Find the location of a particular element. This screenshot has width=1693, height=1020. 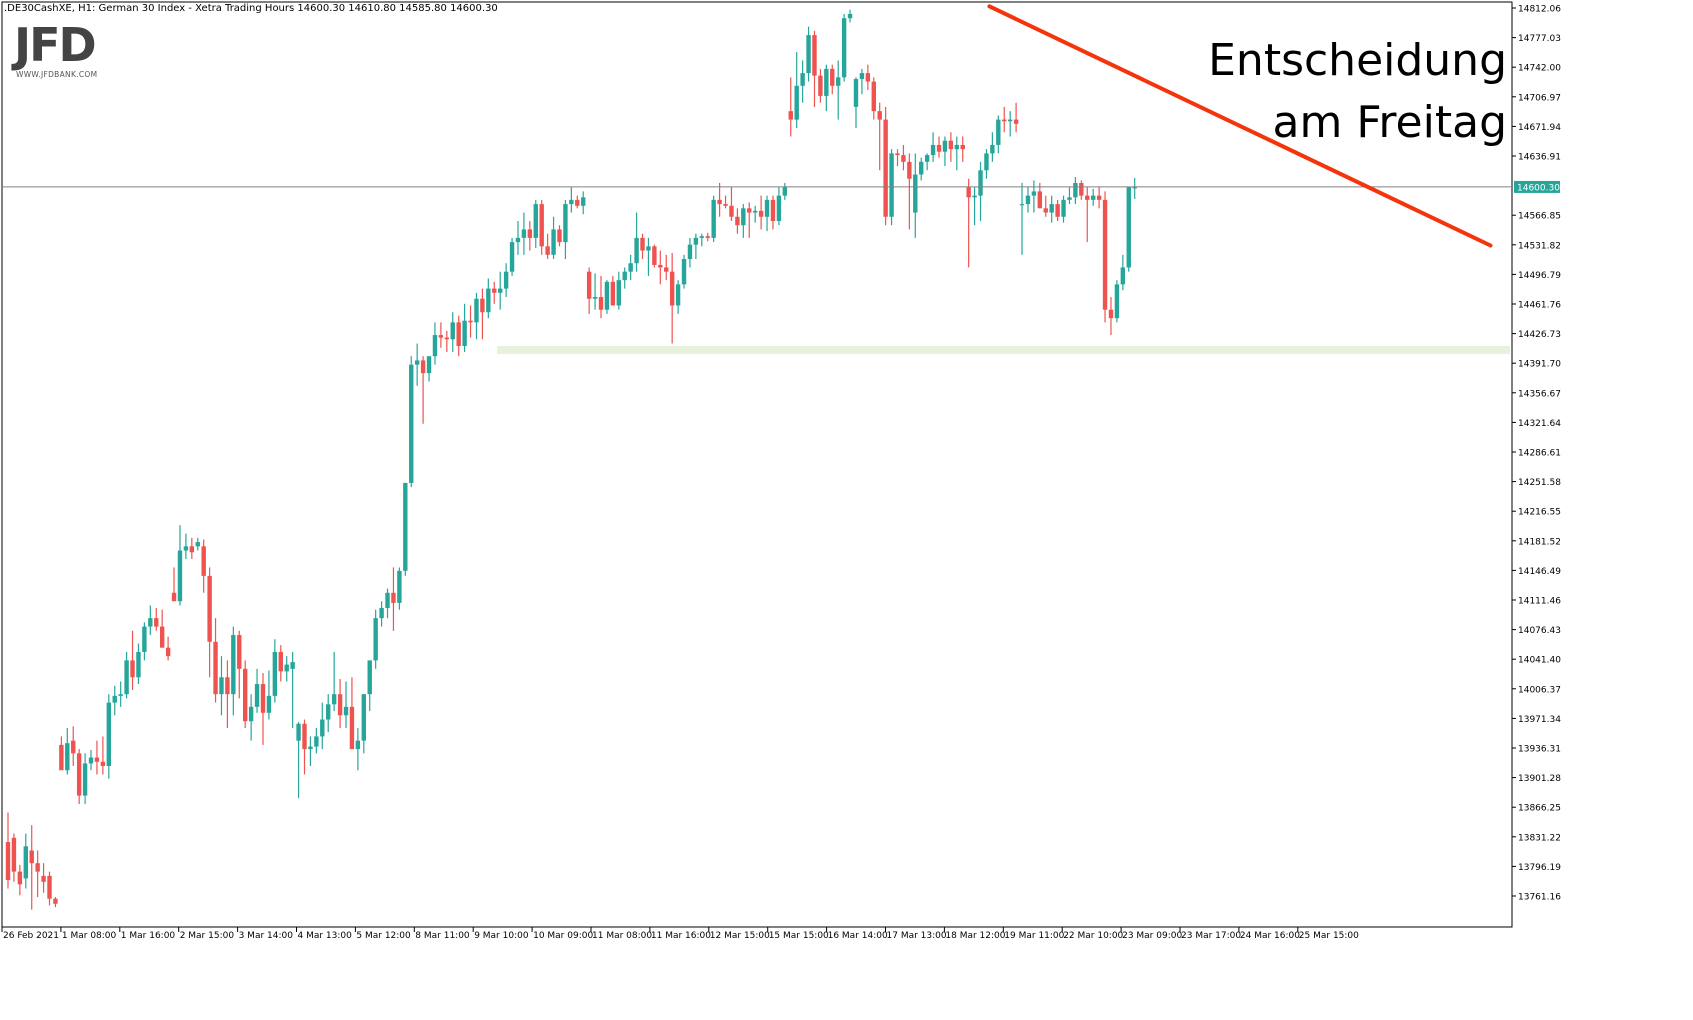

y-tick-label: 14742.00 is located at coordinates (1539, 69).